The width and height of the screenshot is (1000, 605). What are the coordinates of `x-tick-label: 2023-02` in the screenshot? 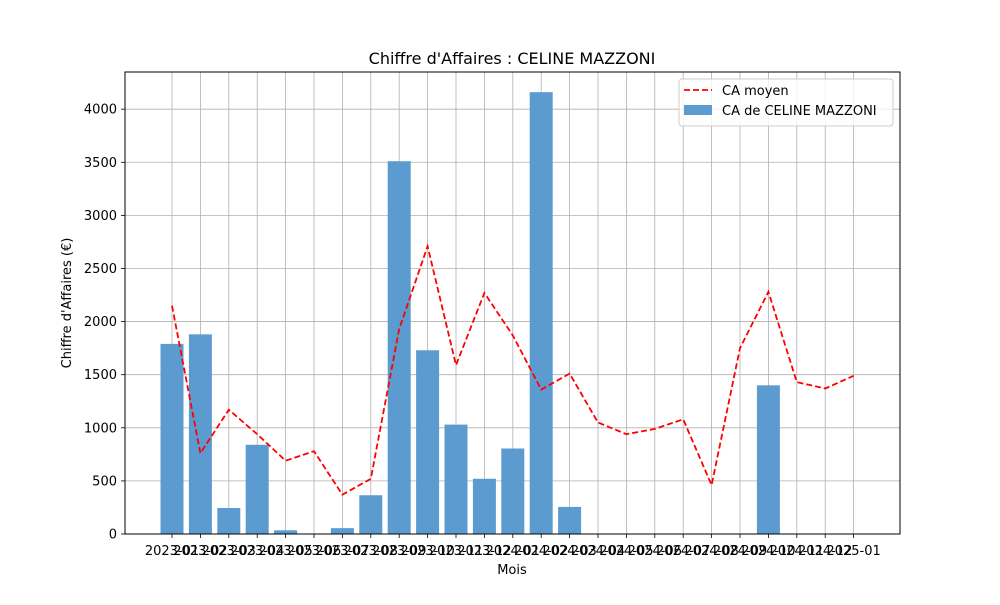 It's located at (200, 551).